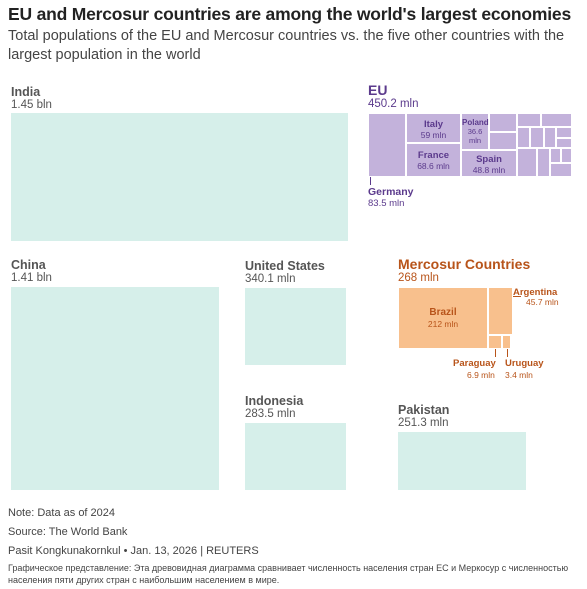  What do you see at coordinates (386, 203) in the screenshot?
I see `germany-value: 83.5 mln` at bounding box center [386, 203].